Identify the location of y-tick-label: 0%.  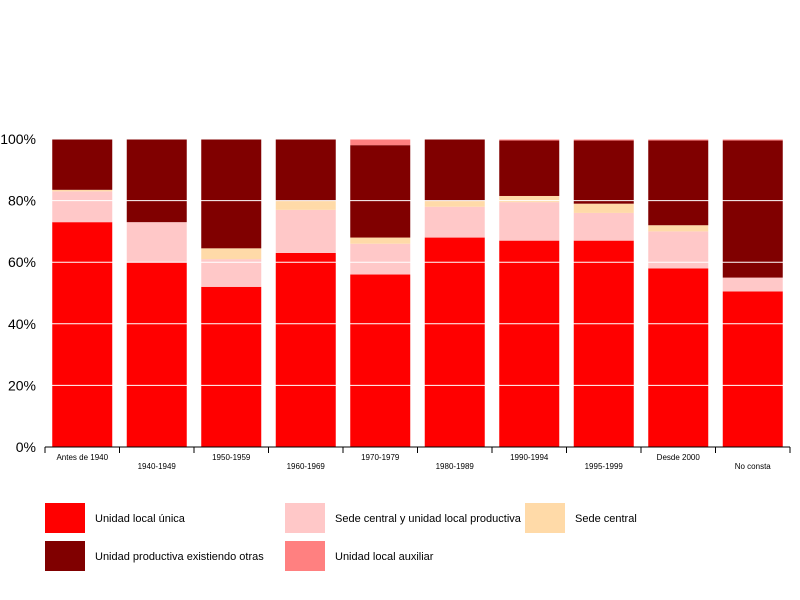
(26, 447).